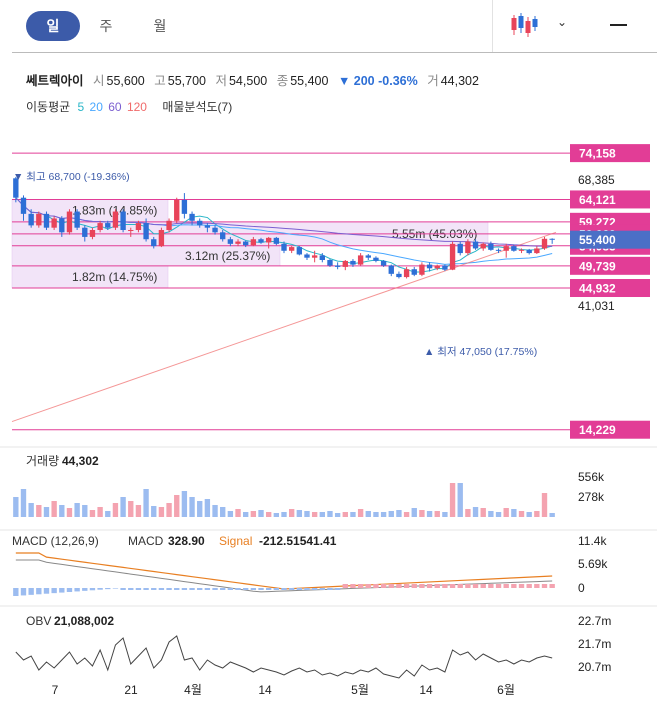 The image size is (657, 708). What do you see at coordinates (106, 26) in the screenshot?
I see `tab-weekly: 주` at bounding box center [106, 26].